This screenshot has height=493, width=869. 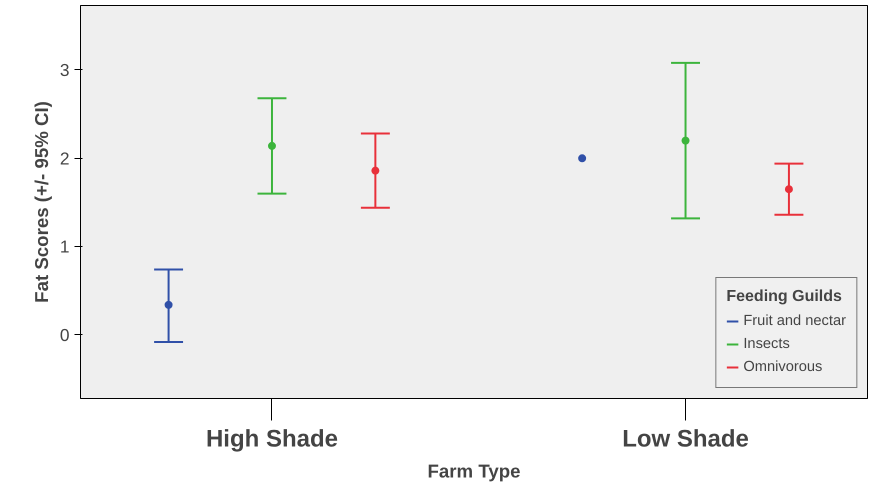 What do you see at coordinates (65, 334) in the screenshot?
I see `y-tick-label: 0` at bounding box center [65, 334].